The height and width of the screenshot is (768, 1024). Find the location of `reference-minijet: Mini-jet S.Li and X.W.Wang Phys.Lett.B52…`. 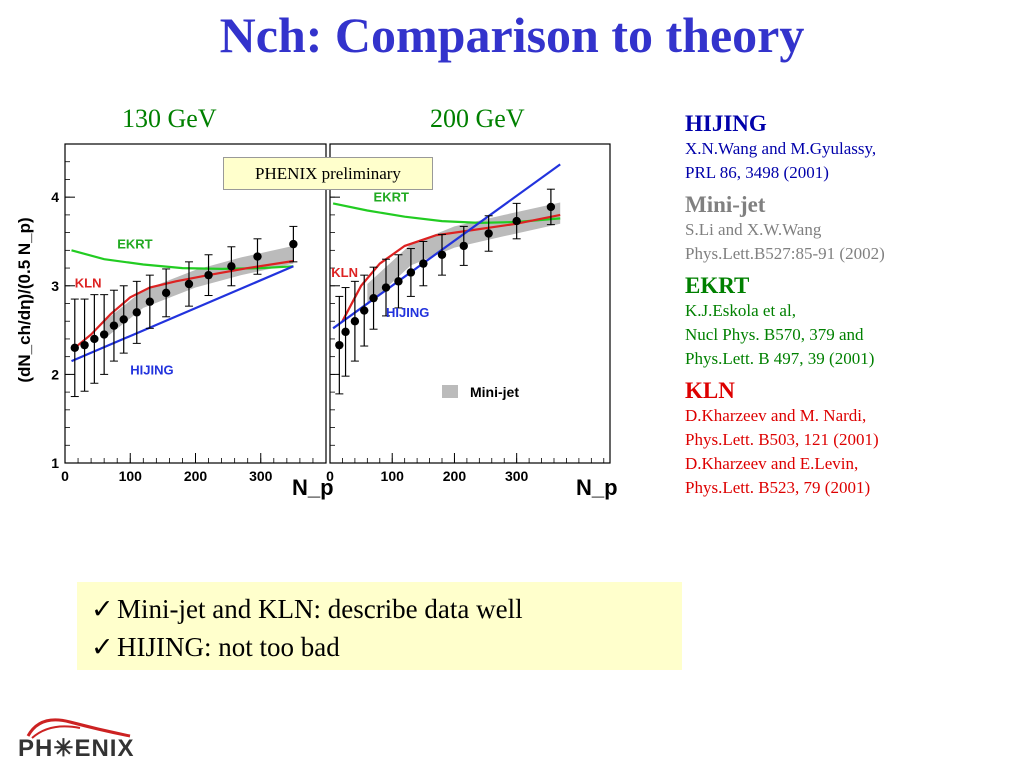

reference-minijet: Mini-jet S.Li and X.W.Wang Phys.Lett.B52… is located at coordinates (850, 228).